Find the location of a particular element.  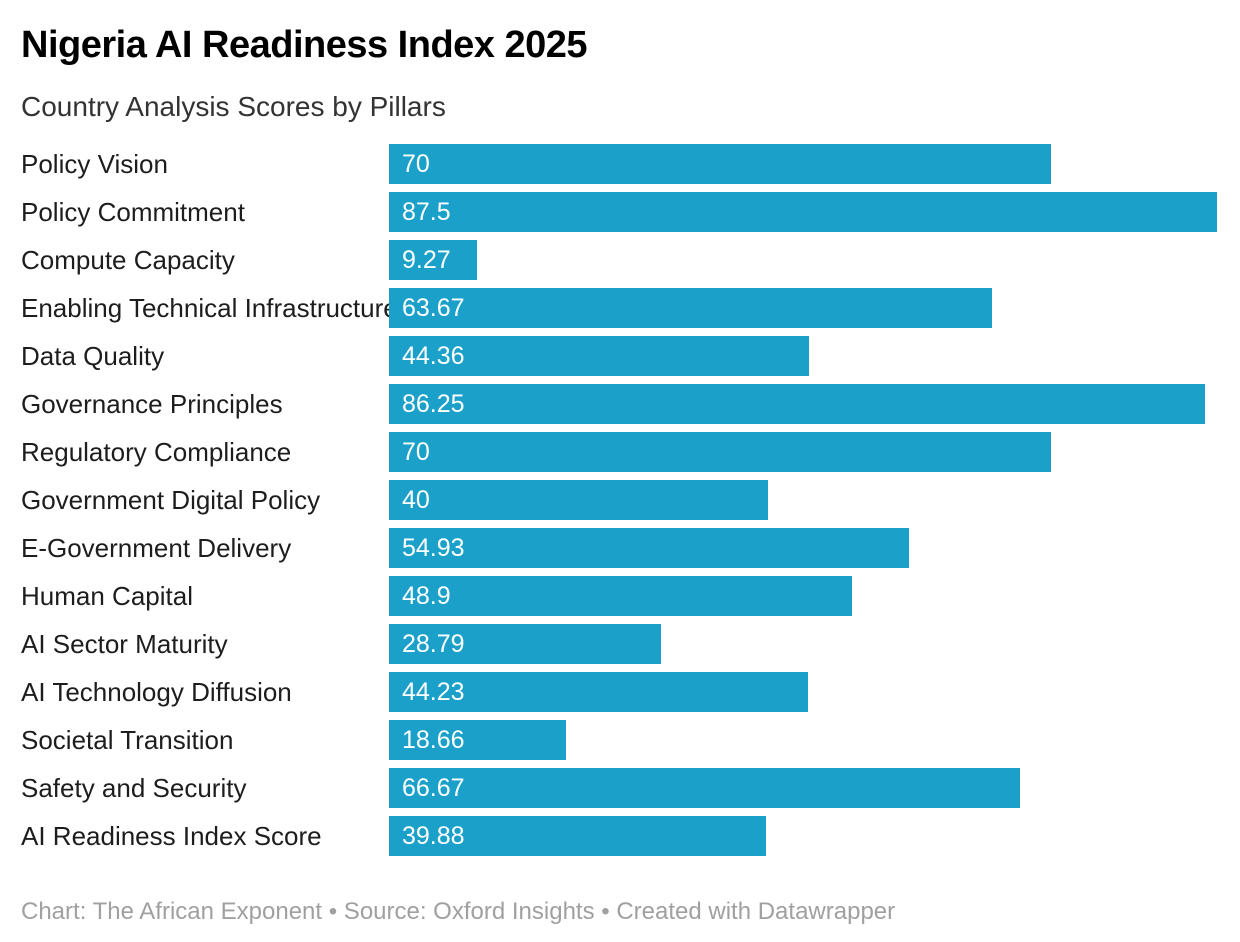

bar-track: 9.27 is located at coordinates (803, 260).